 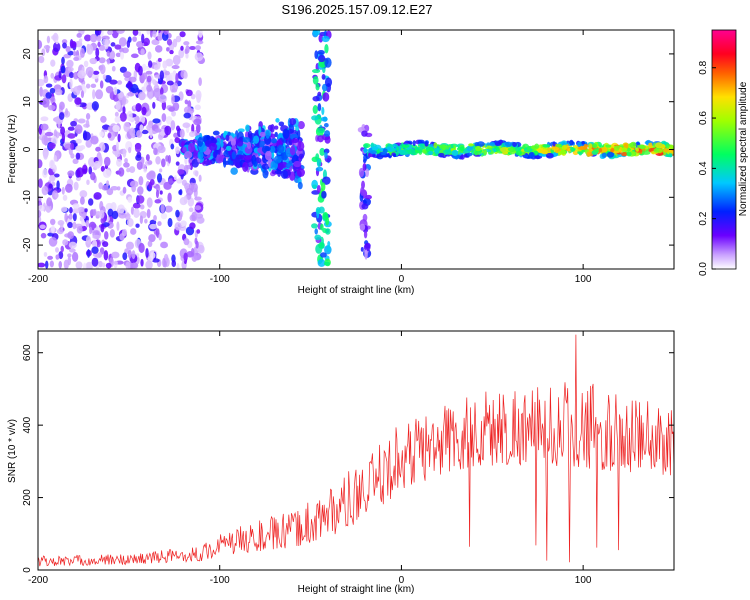 What do you see at coordinates (27, 244) in the screenshot?
I see `heatmap-ytick-label: -20` at bounding box center [27, 244].